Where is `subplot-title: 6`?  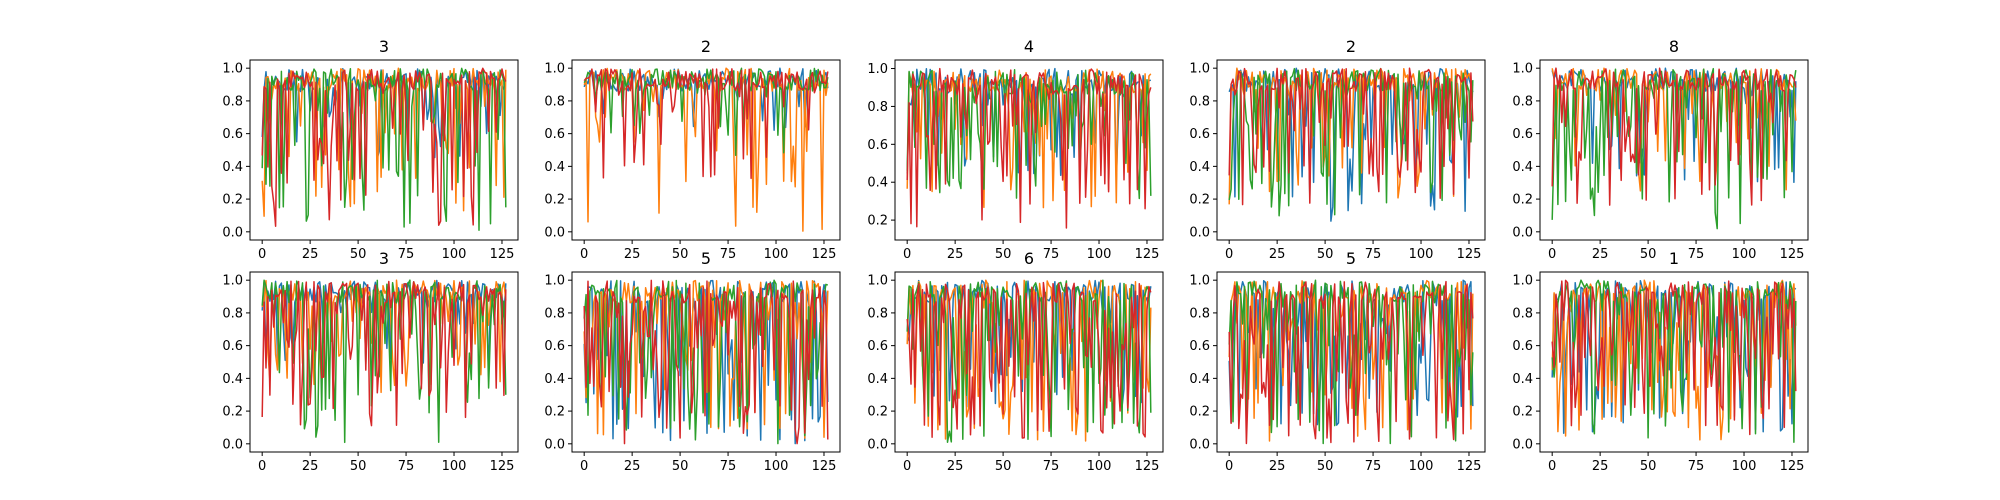
subplot-title: 6 is located at coordinates (1029, 258).